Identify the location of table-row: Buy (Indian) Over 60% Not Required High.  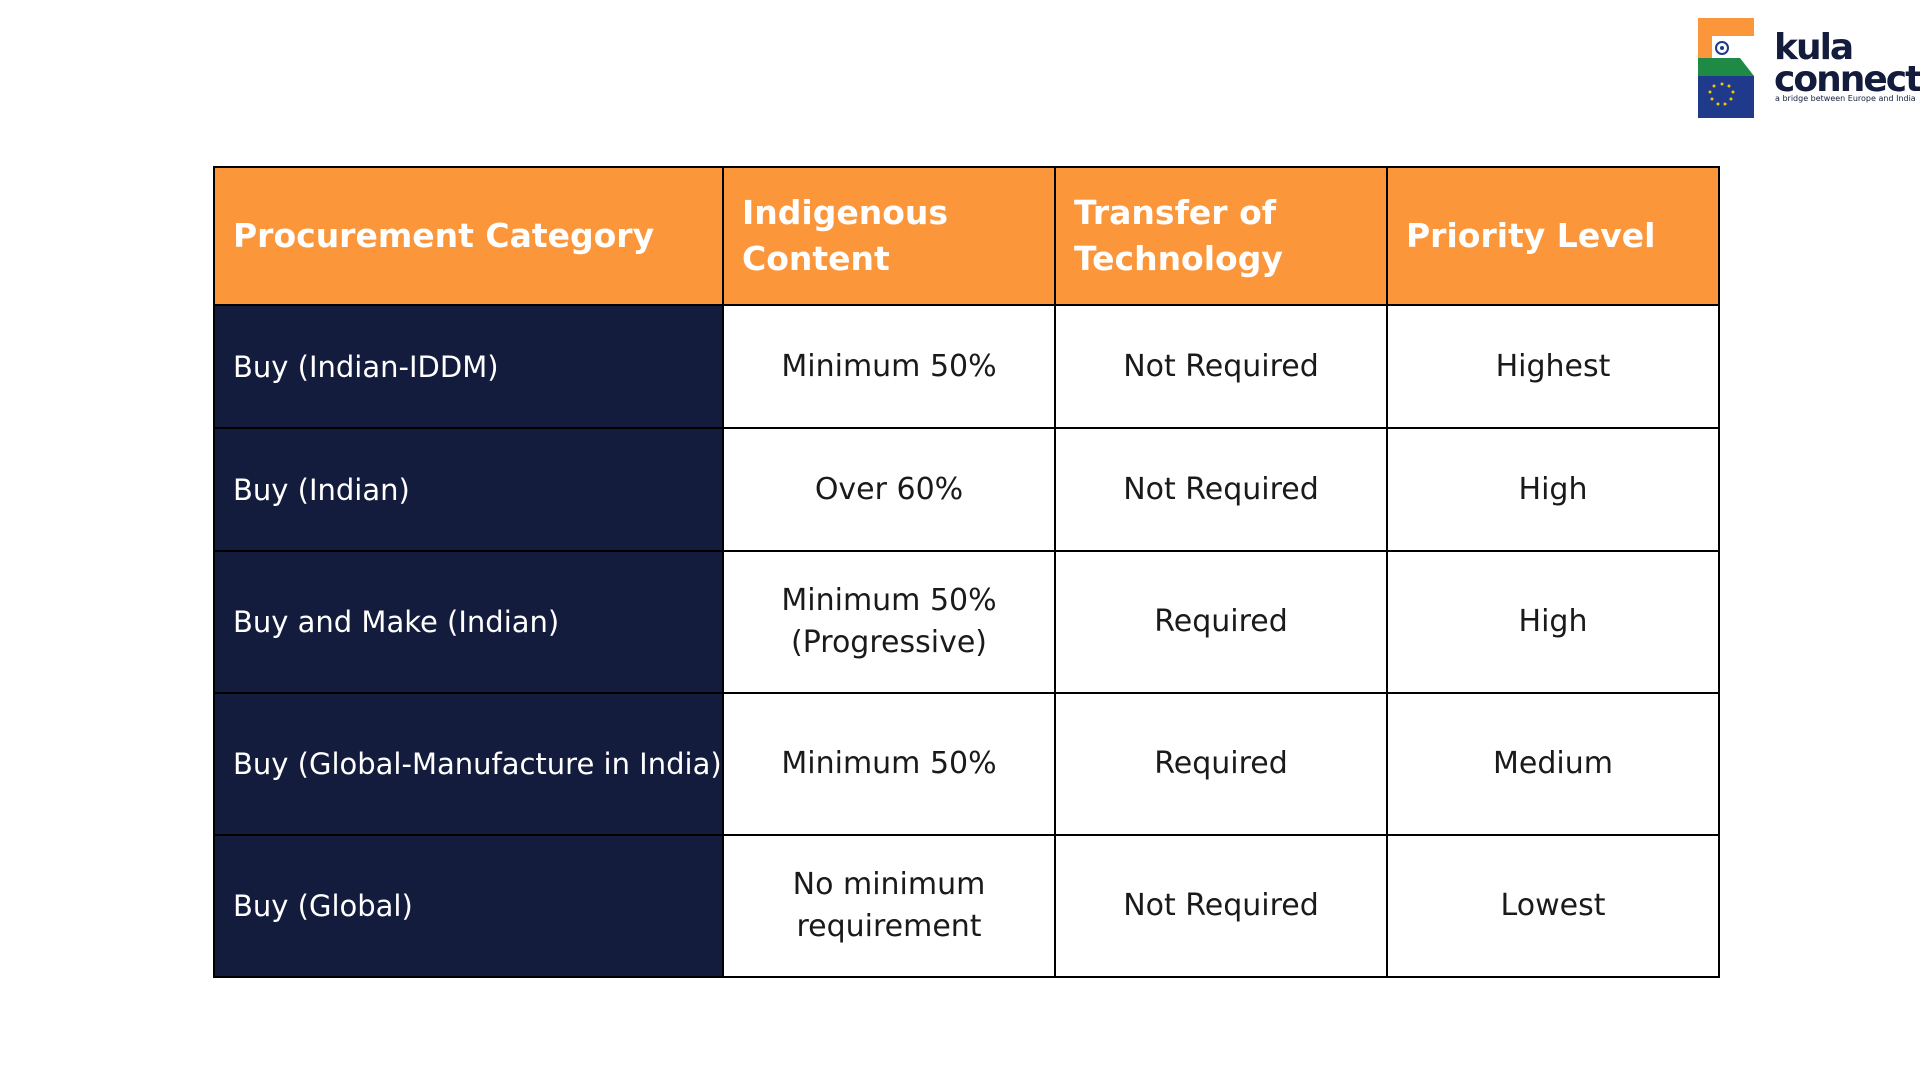
(966, 489).